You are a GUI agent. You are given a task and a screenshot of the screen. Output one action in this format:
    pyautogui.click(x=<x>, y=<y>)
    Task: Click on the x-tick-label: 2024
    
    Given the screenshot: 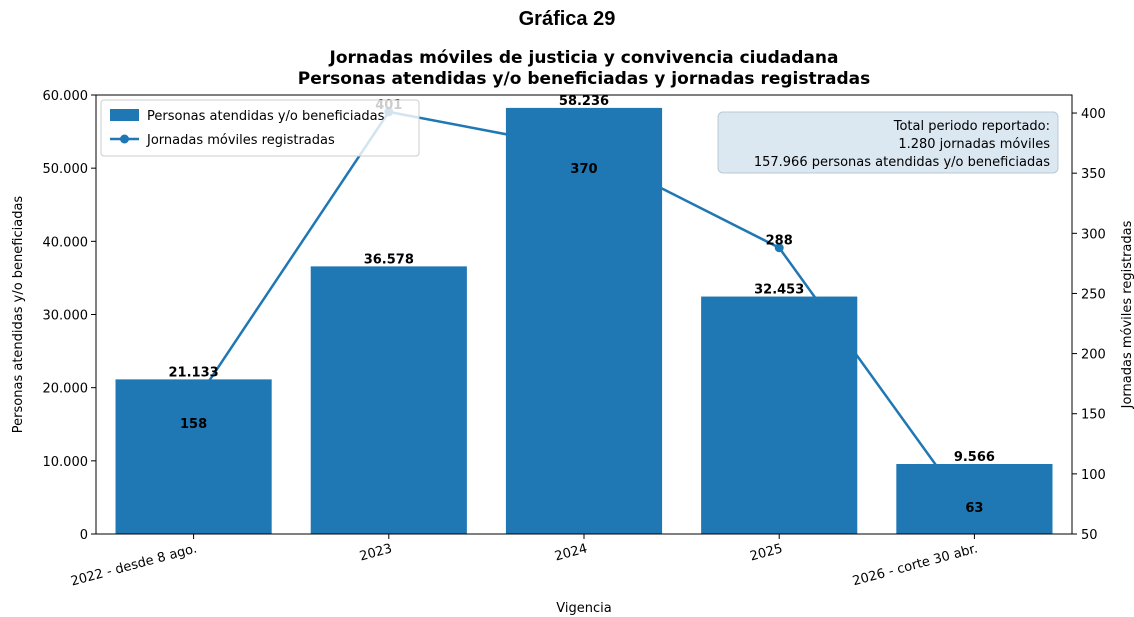 What is the action you would take?
    pyautogui.click(x=571, y=552)
    